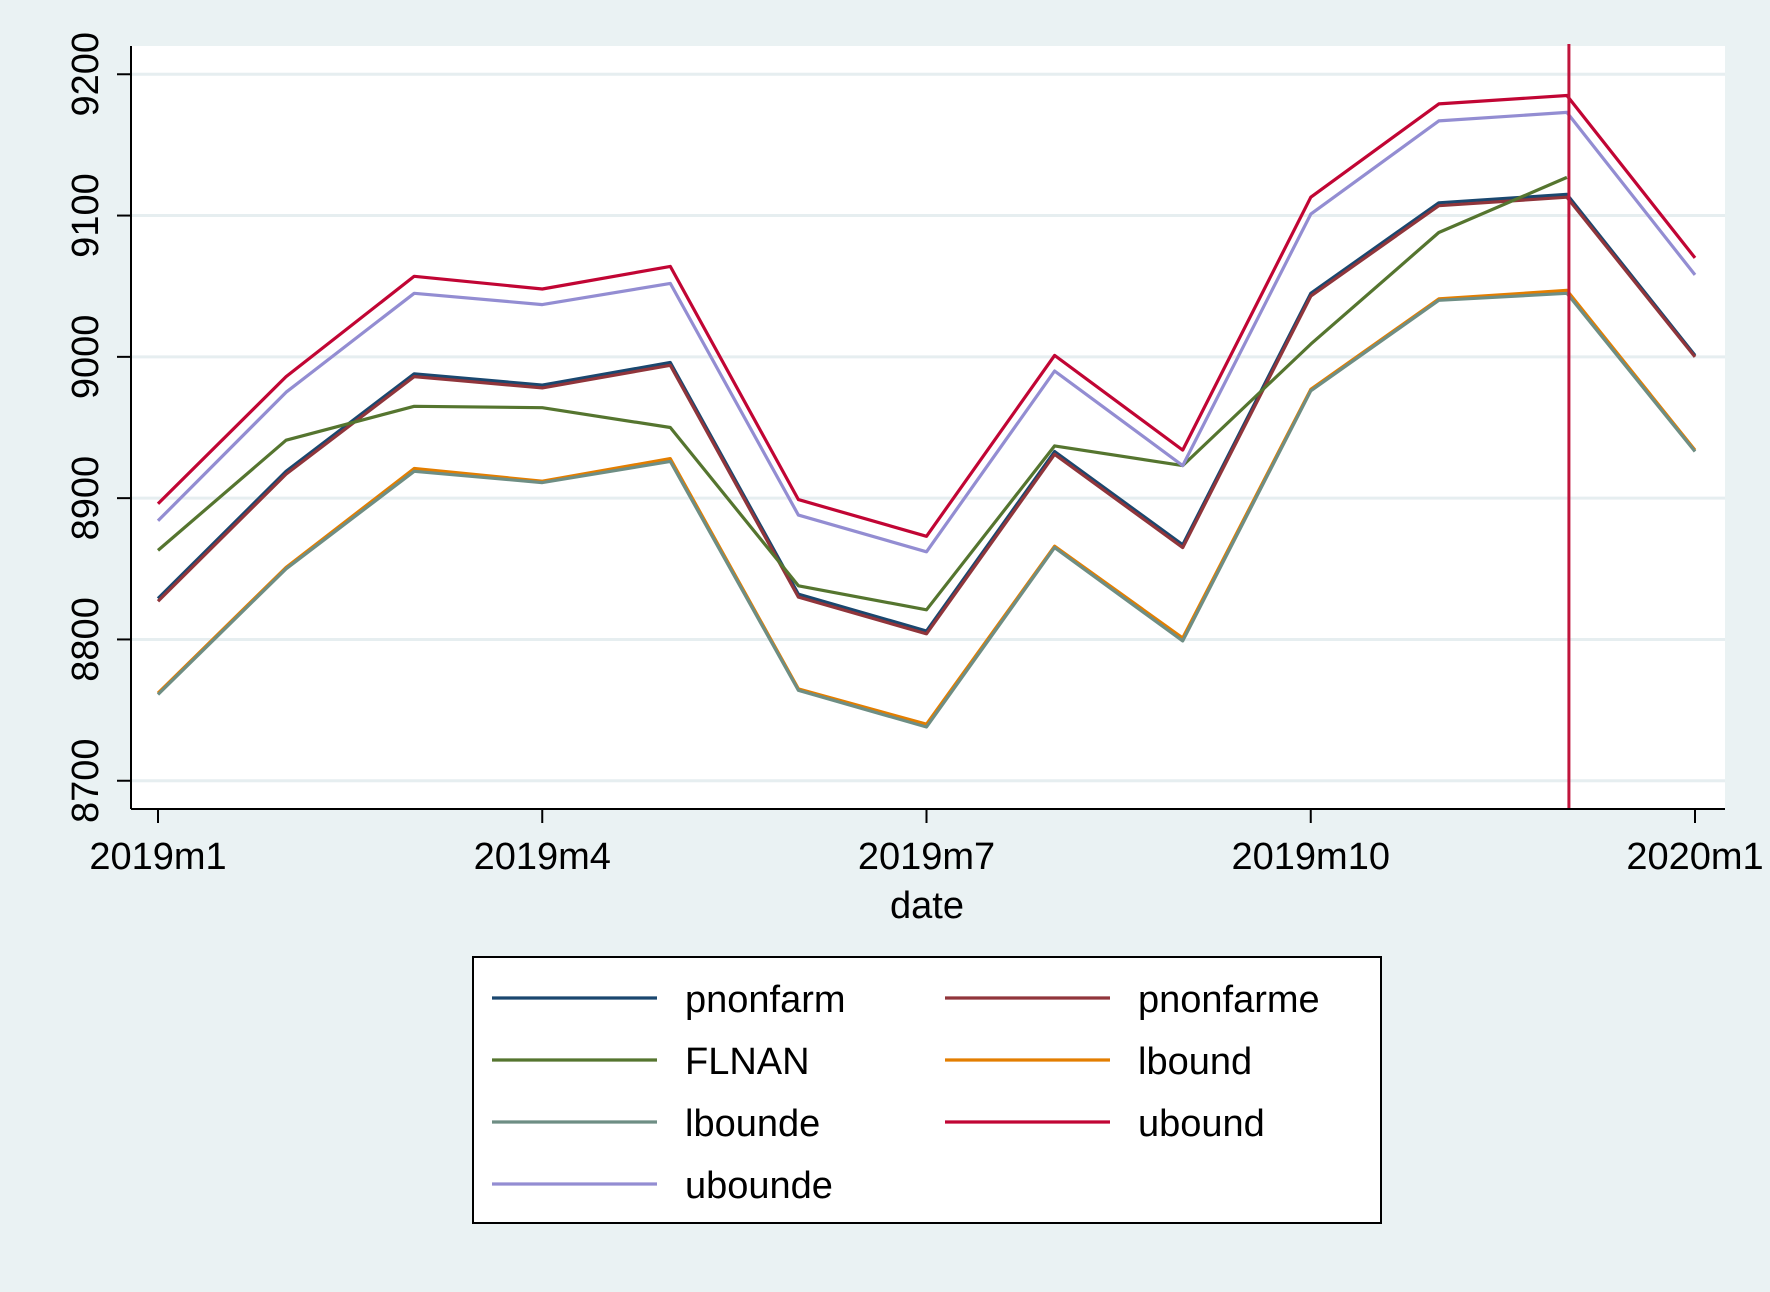 The width and height of the screenshot is (1770, 1292). I want to click on legend-box, so click(927, 1090).